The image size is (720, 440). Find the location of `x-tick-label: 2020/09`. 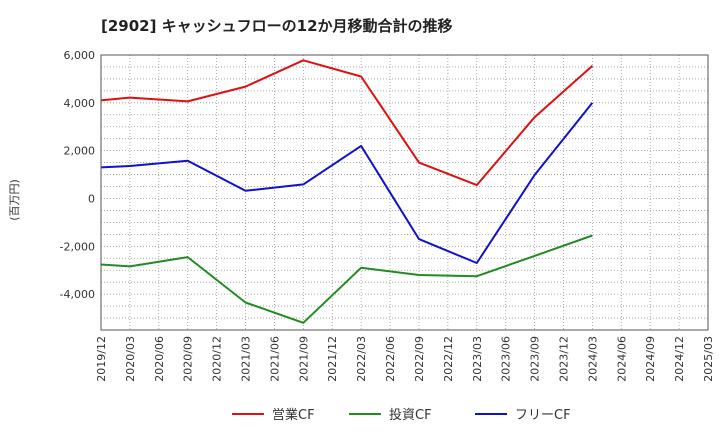

x-tick-label: 2020/09 is located at coordinates (188, 359).